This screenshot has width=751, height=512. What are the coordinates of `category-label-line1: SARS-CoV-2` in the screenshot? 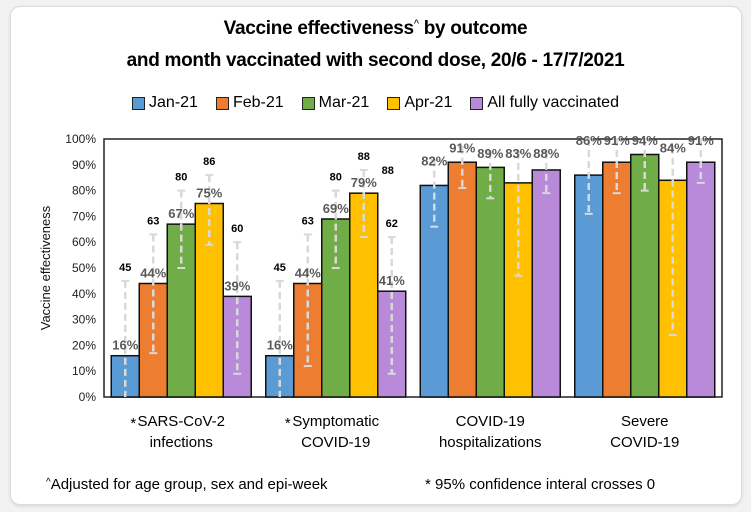 It's located at (181, 421).